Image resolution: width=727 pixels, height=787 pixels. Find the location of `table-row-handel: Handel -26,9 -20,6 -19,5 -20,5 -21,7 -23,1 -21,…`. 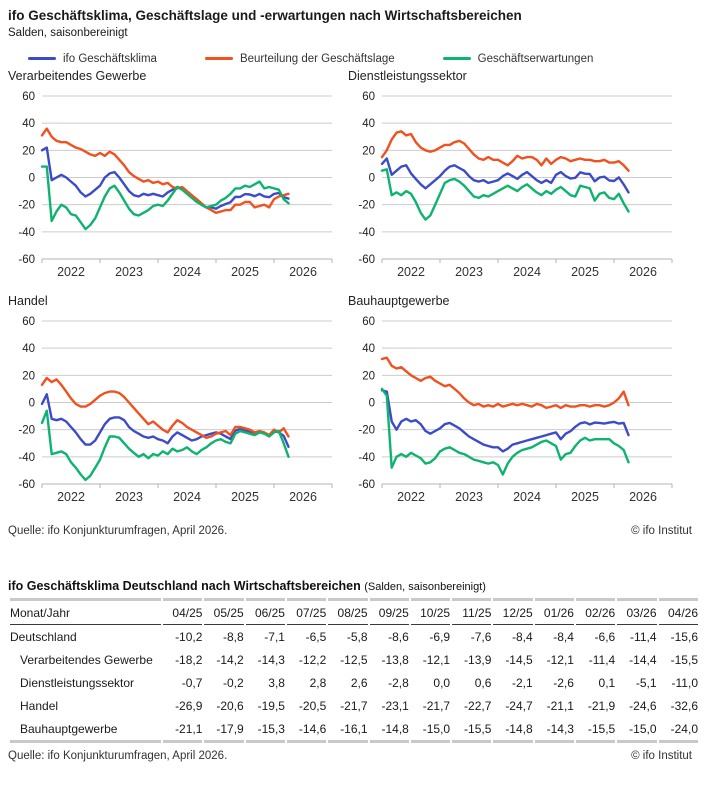

table-row-handel: Handel -26,9 -20,6 -19,5 -20,5 -21,7 -23,1 -21,… is located at coordinates (354, 705).